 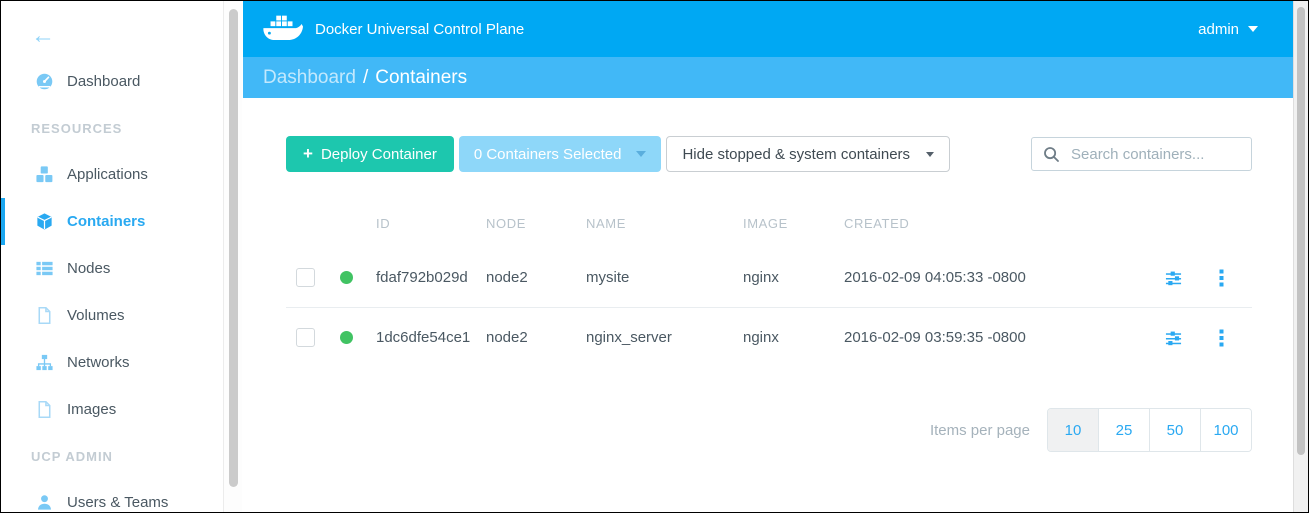 I want to click on sidebar-item-label: Dashboard, so click(x=104, y=81).